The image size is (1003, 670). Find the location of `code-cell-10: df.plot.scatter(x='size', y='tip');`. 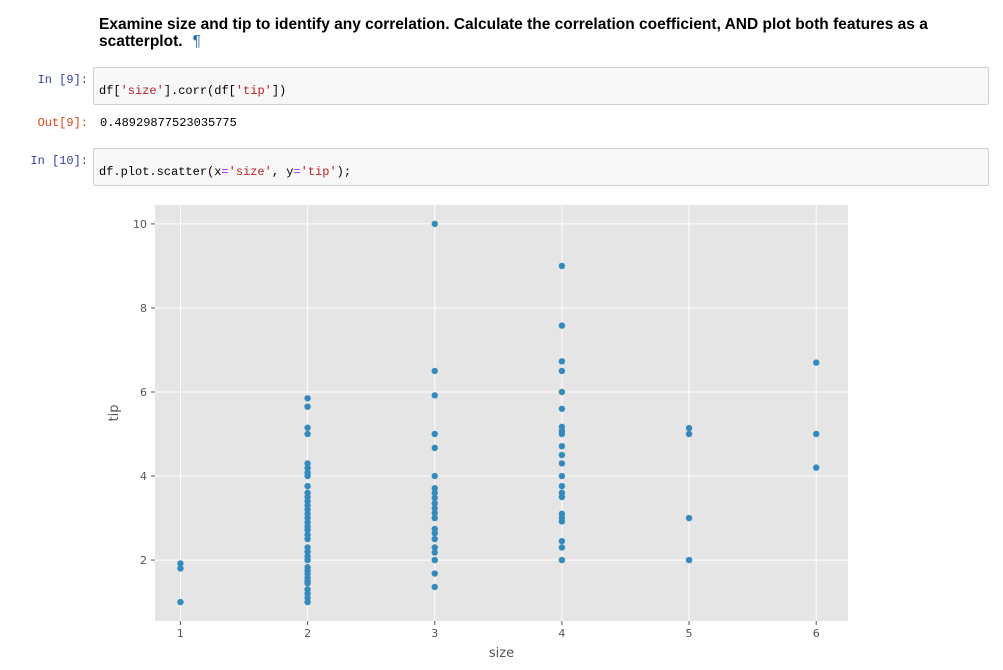

code-cell-10: df.plot.scatter(x='size', y='tip'); is located at coordinates (541, 167).